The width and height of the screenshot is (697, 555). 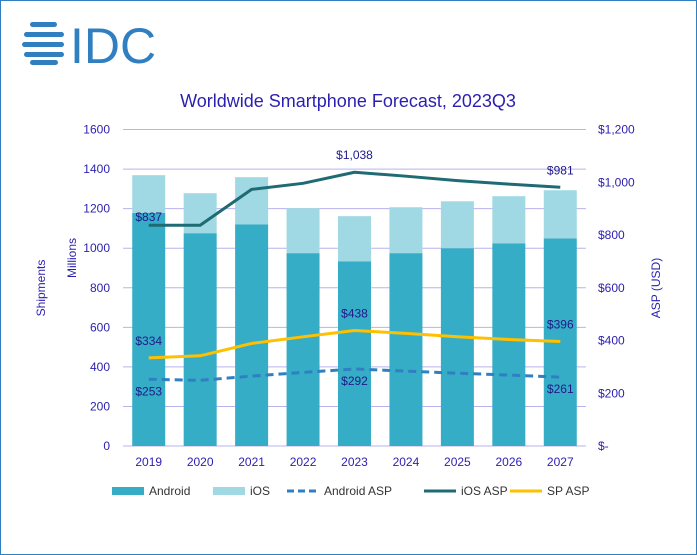 What do you see at coordinates (260, 491) in the screenshot?
I see `legend-label: iOS` at bounding box center [260, 491].